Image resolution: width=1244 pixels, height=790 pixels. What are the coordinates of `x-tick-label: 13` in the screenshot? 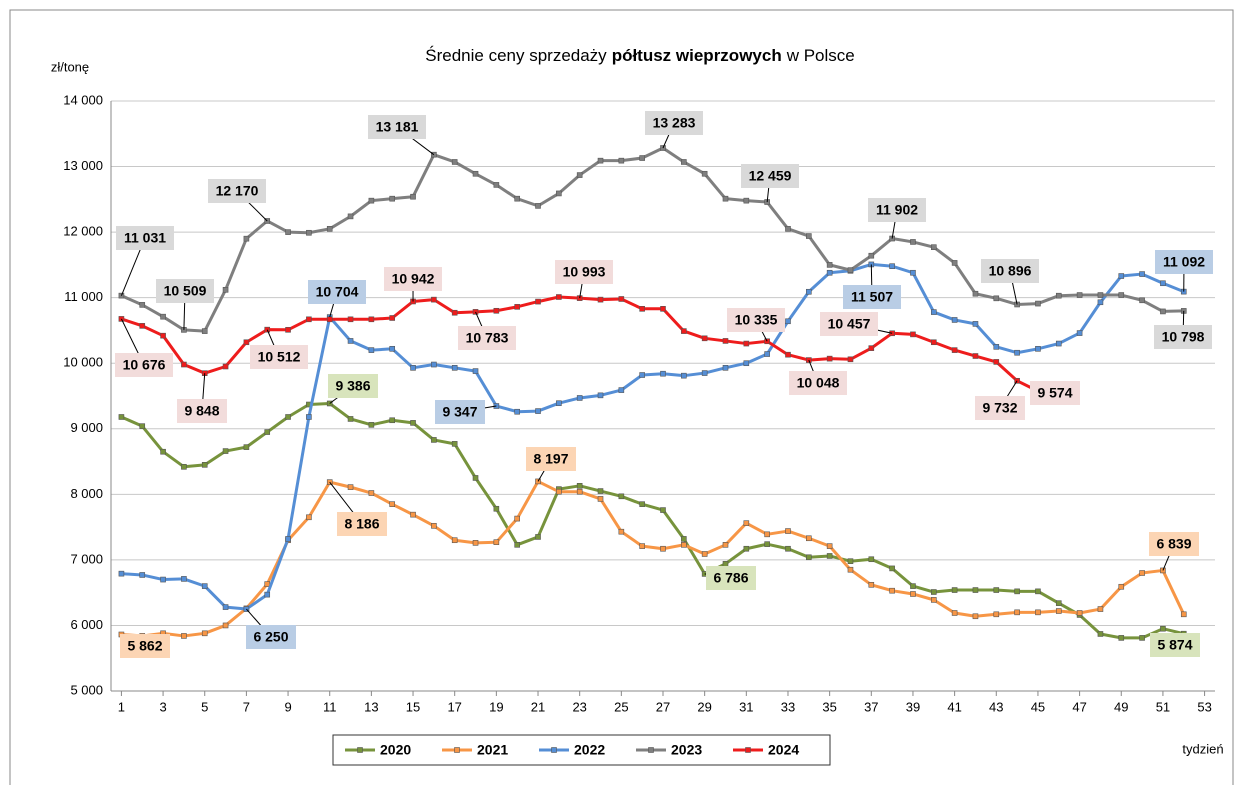 It's located at (371, 706).